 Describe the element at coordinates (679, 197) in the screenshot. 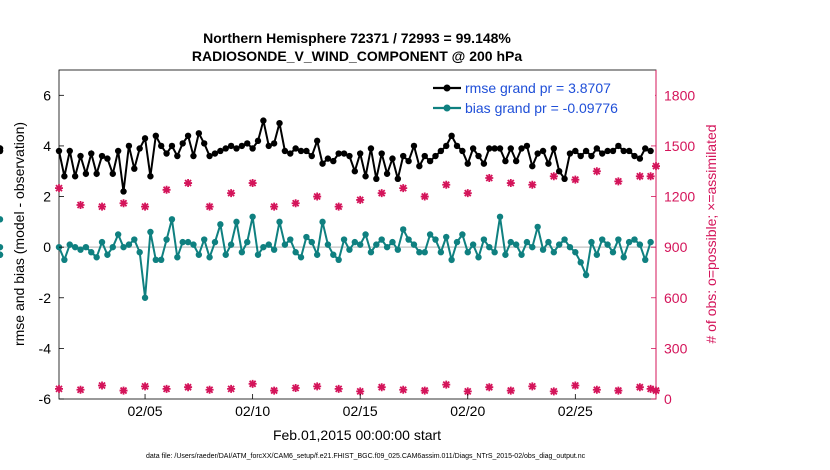

I see `y-right-tick-label: 1200` at that location.